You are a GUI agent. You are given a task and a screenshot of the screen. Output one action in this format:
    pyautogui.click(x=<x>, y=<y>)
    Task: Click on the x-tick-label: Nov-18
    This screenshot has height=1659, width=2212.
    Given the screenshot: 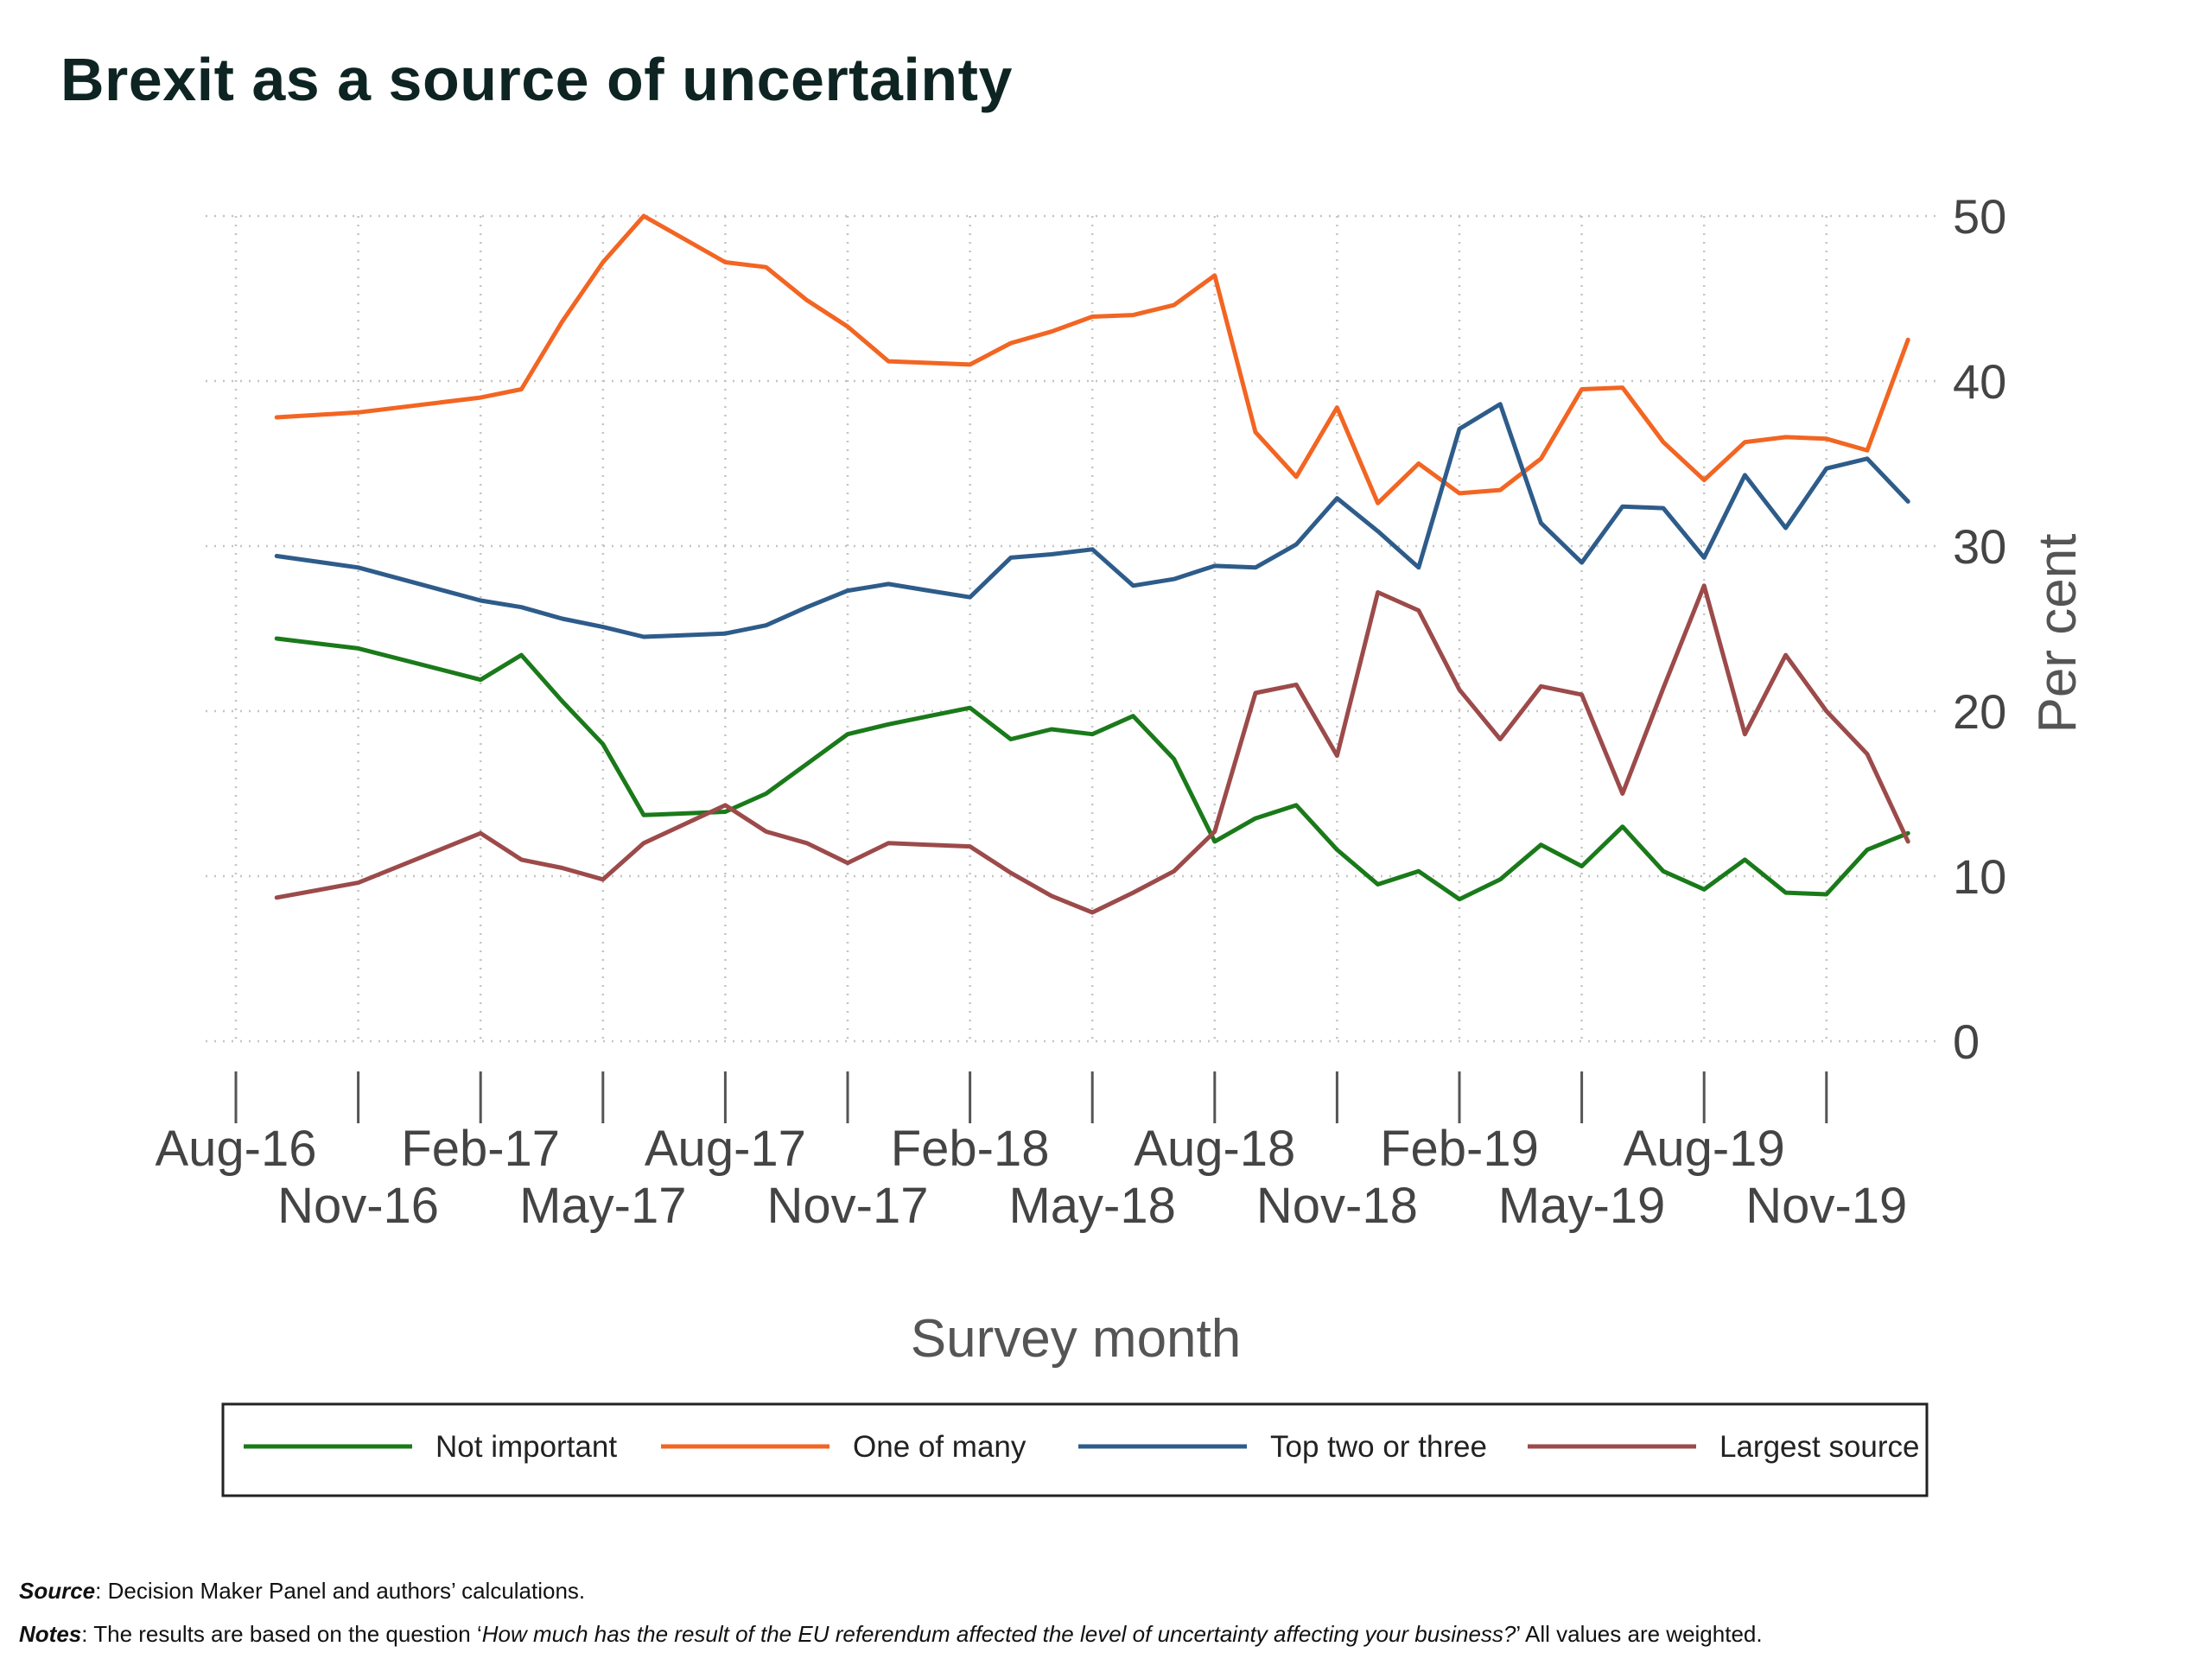 What is the action you would take?
    pyautogui.click(x=1337, y=1206)
    